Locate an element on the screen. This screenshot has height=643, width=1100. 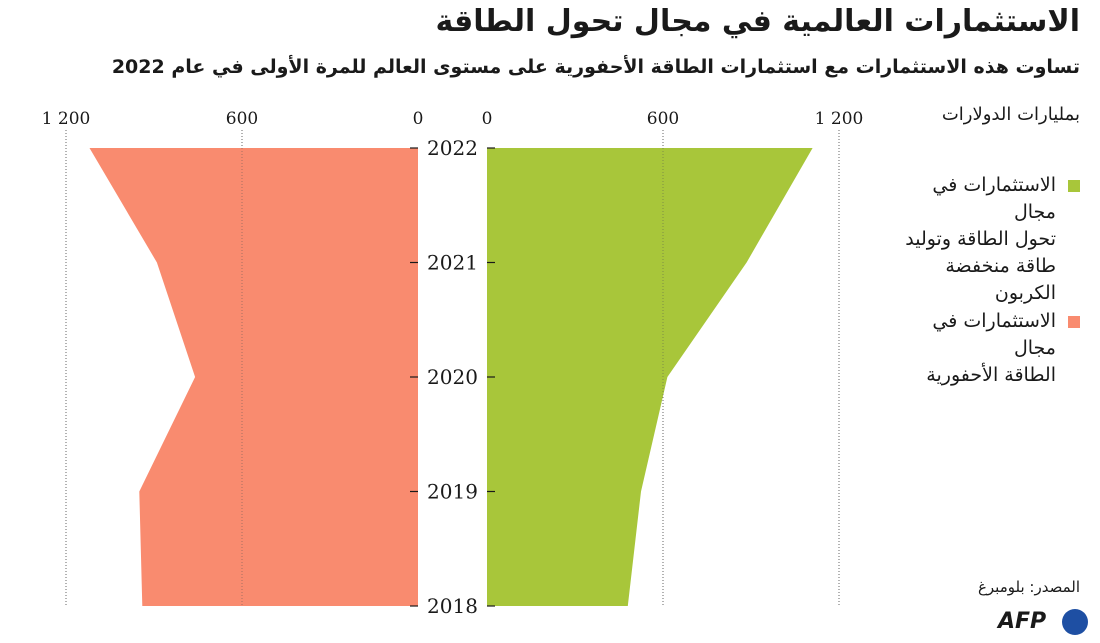
chart-title: الاستثمارات العالمية في مجال تحول الطاقة is located at coordinates (757, 21).